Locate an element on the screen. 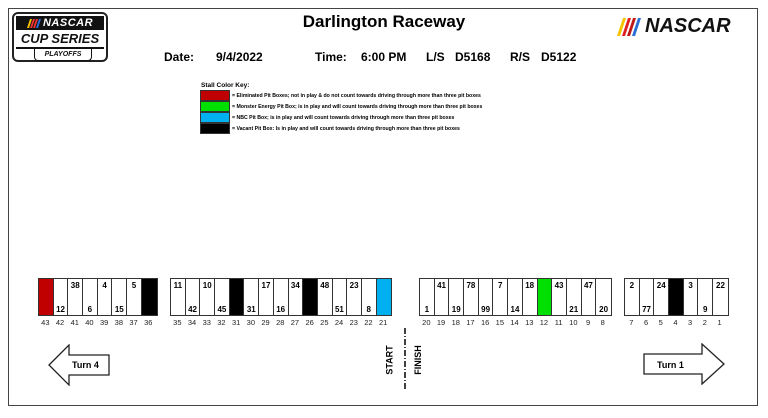 Image resolution: width=768 pixels, height=418 pixels. stall-number: 20 is located at coordinates (426, 322).